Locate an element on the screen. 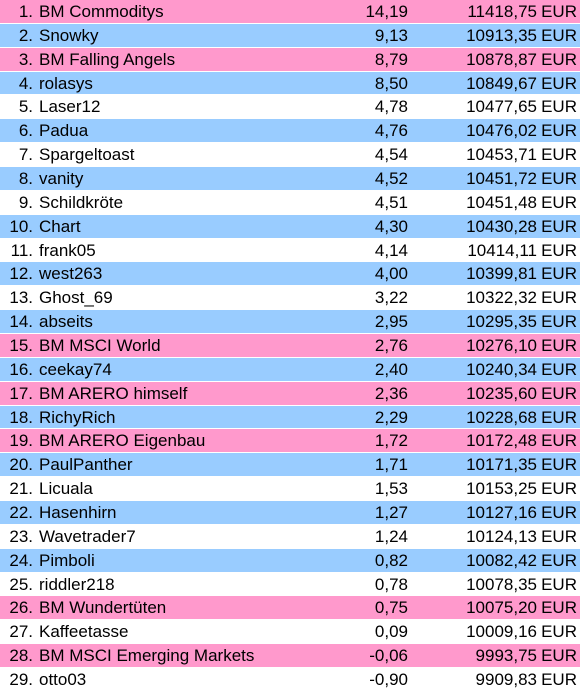 This screenshot has width=580, height=692. value-cell: 10322,32 is located at coordinates (501, 298).